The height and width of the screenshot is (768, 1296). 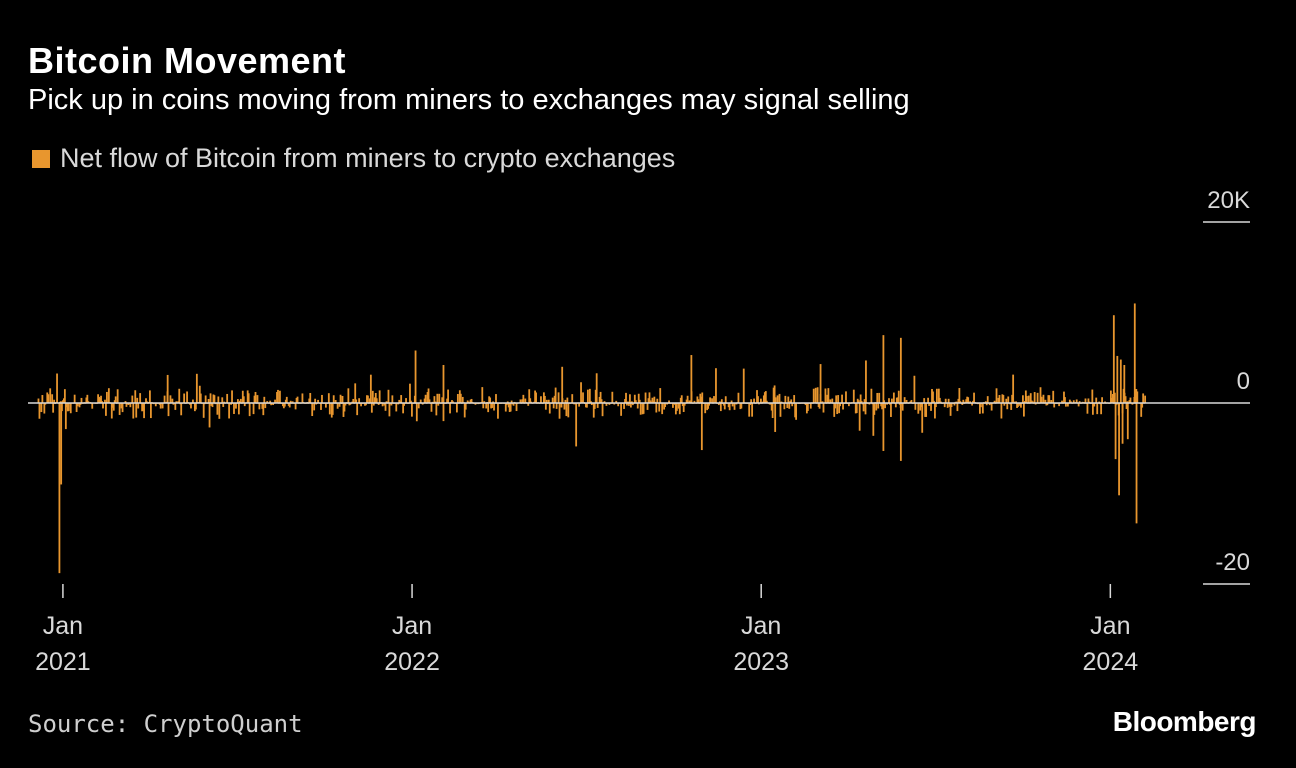 I want to click on x-tick-label-year: 2024, so click(x=1111, y=662).